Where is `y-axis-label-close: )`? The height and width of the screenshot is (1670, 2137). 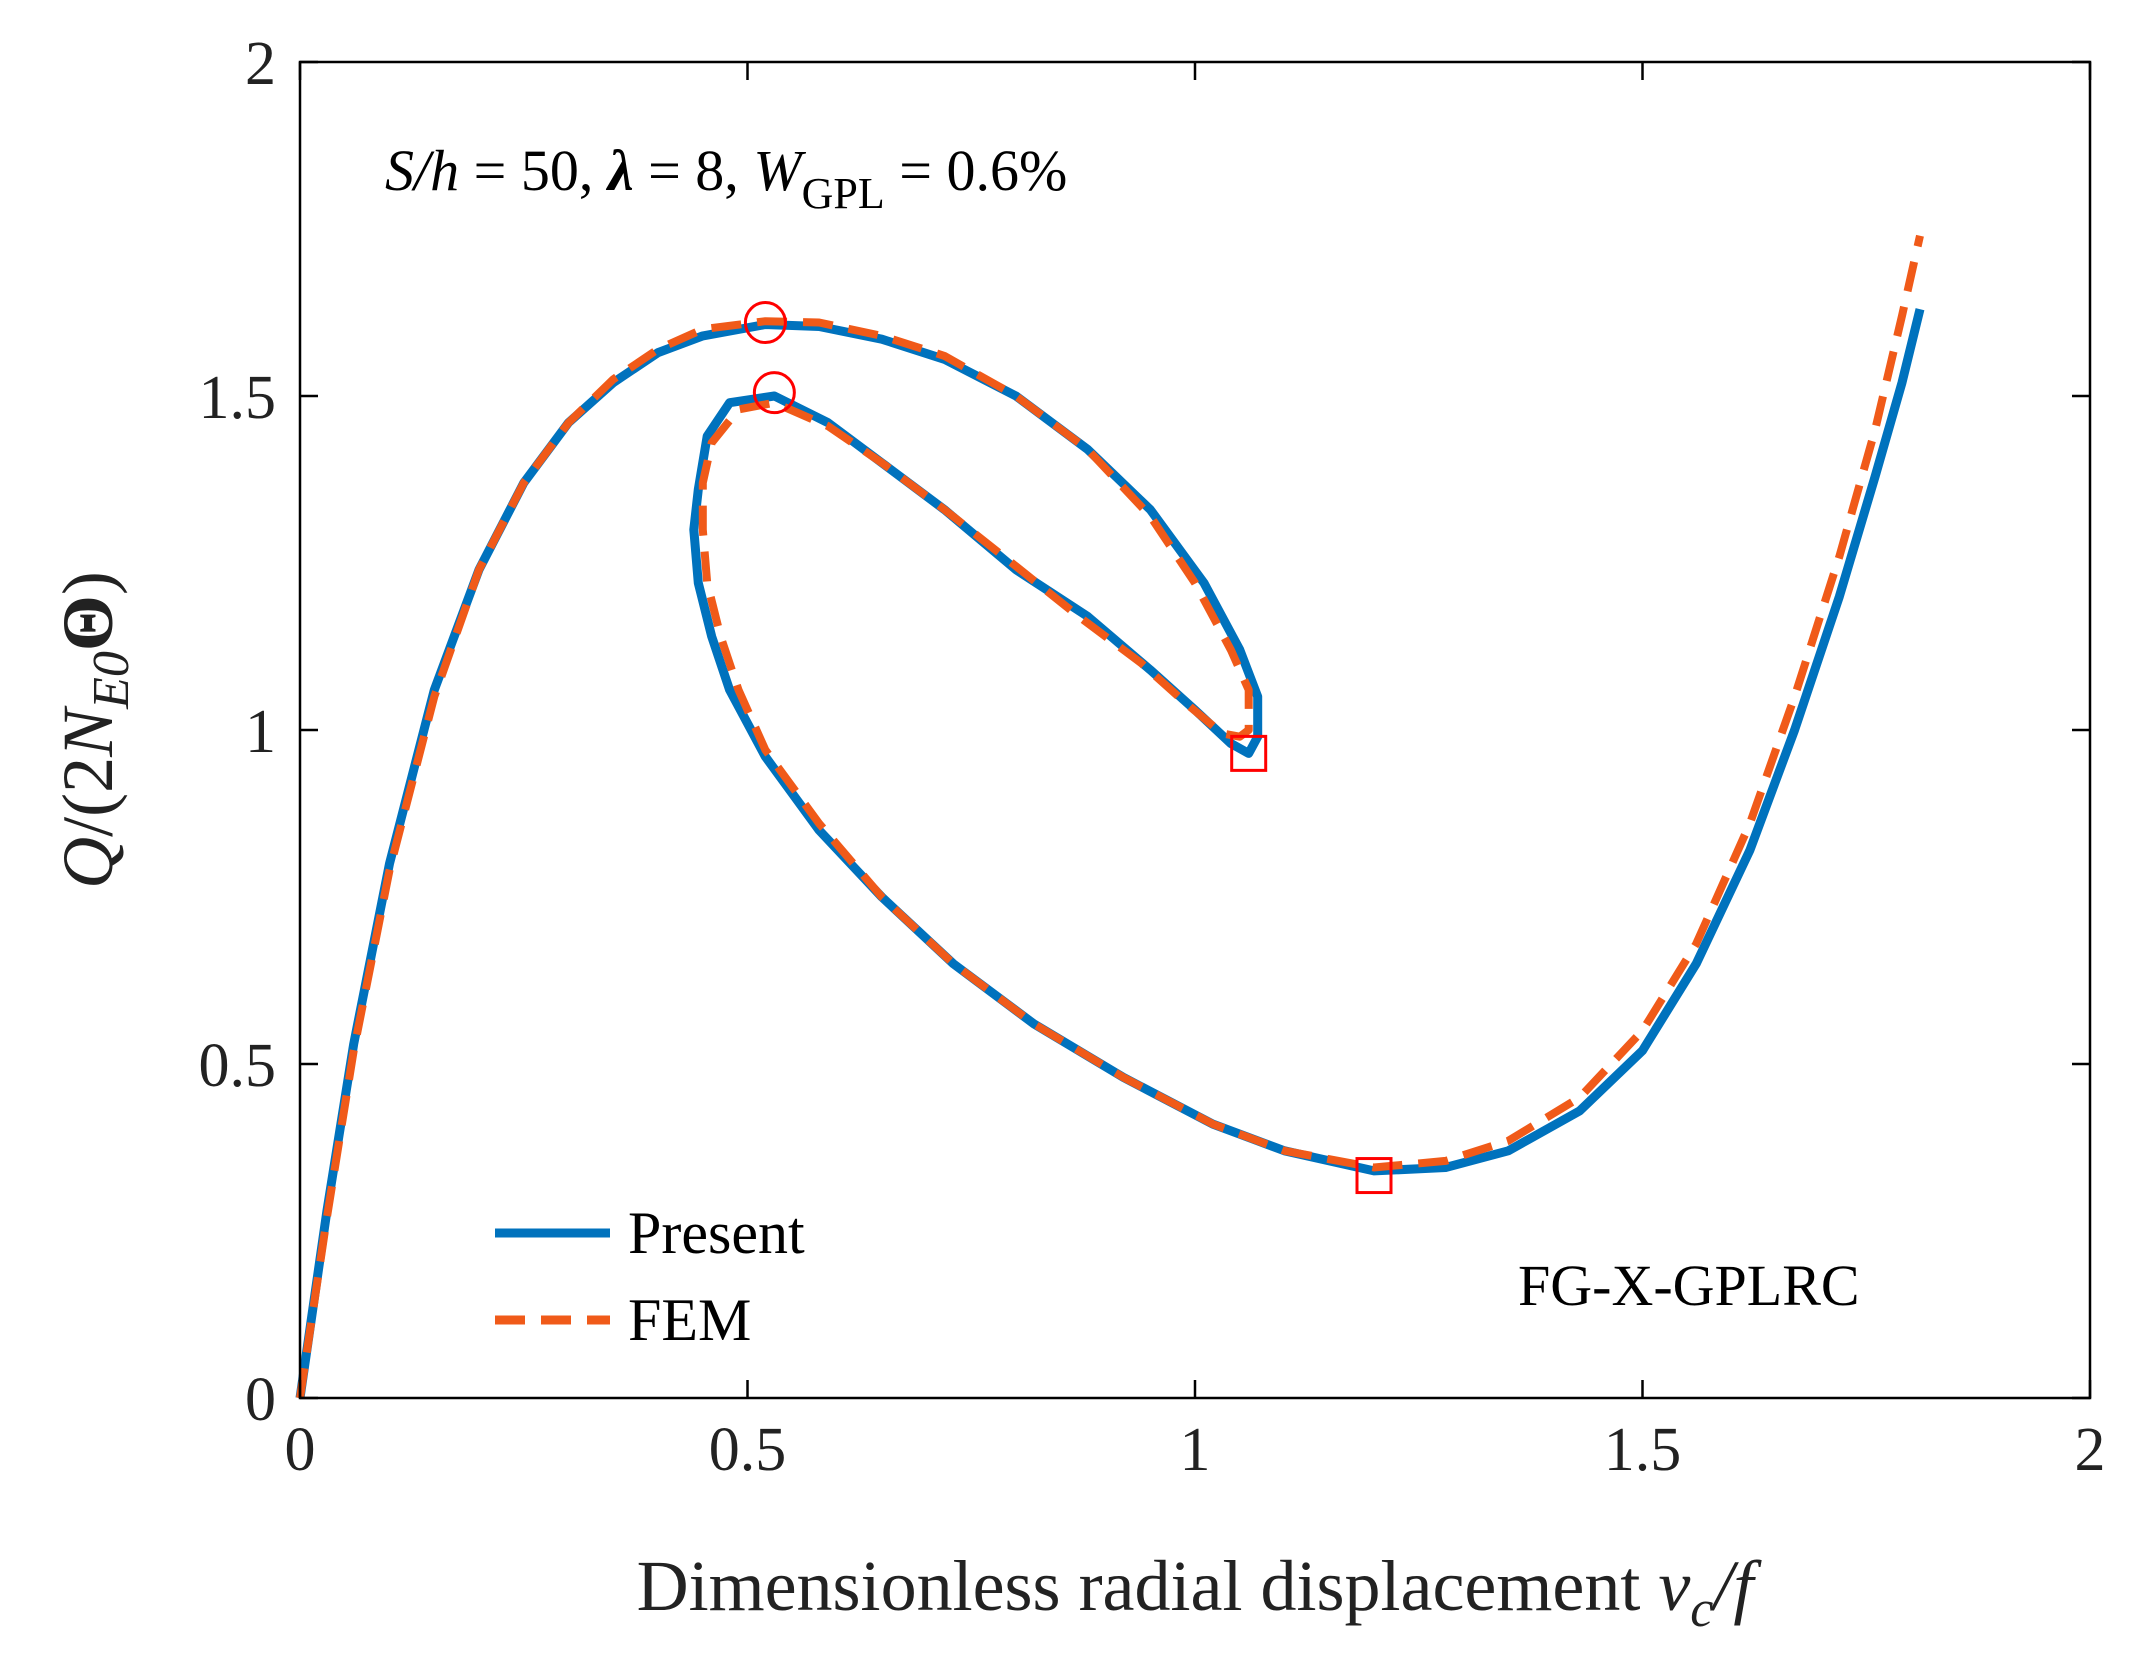 y-axis-label-close: ) is located at coordinates (88, 583).